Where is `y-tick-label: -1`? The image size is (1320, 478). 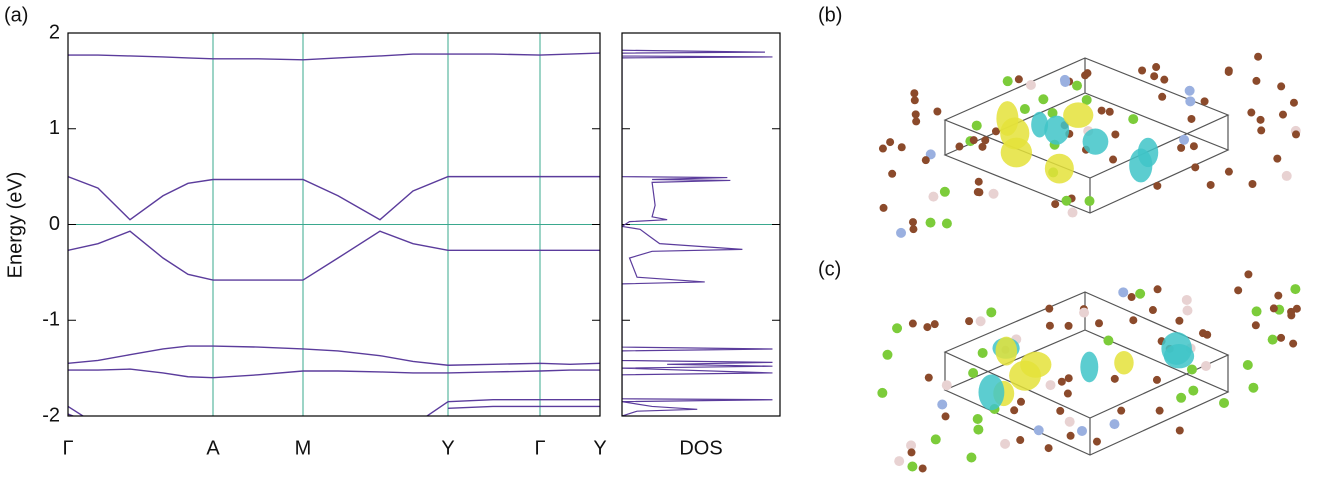
y-tick-label: -1 is located at coordinates (51, 320).